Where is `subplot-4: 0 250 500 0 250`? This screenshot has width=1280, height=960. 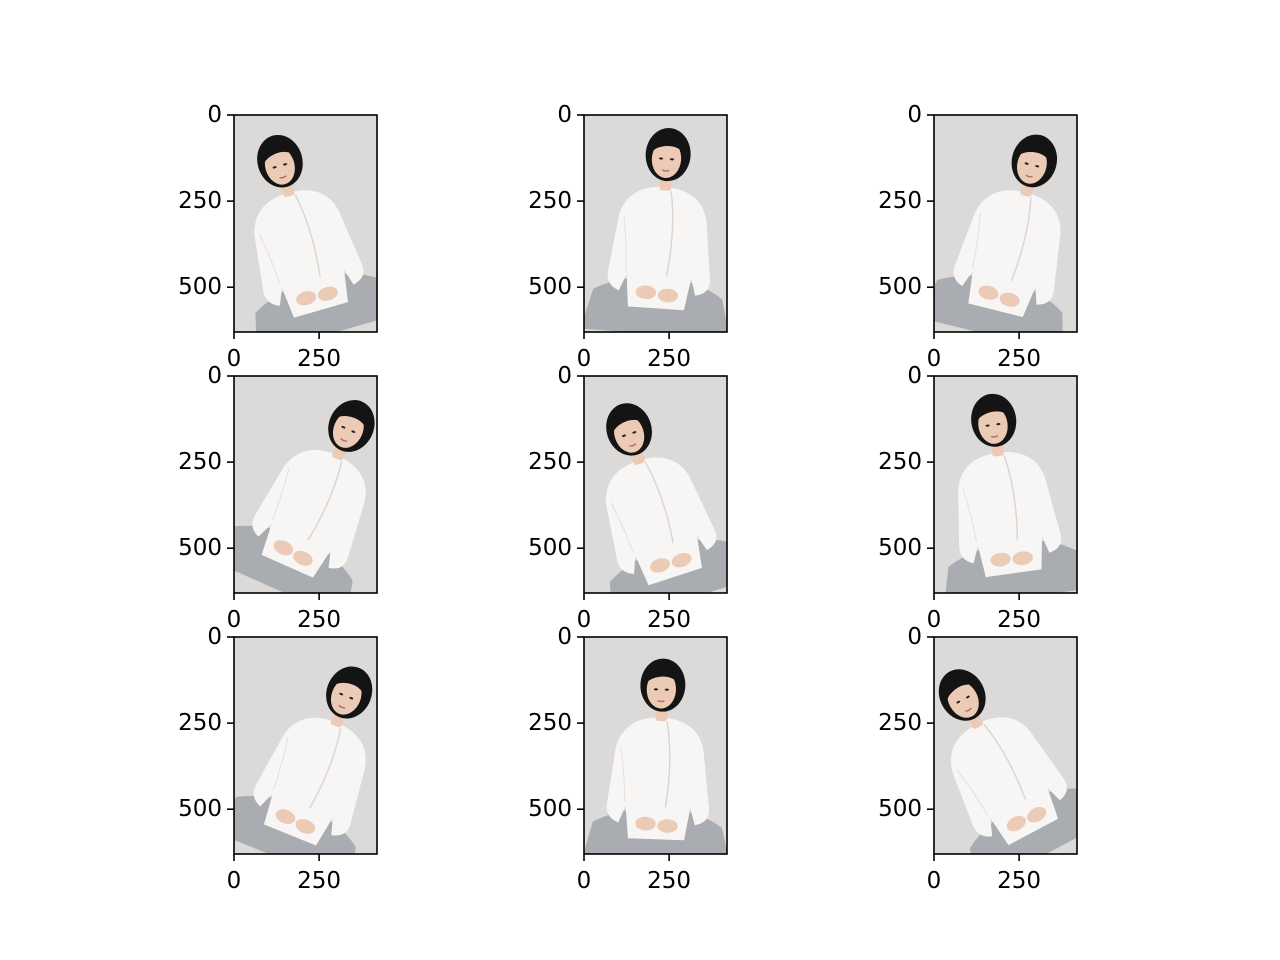
subplot-4: 0 250 500 0 250 is located at coordinates (278, 498).